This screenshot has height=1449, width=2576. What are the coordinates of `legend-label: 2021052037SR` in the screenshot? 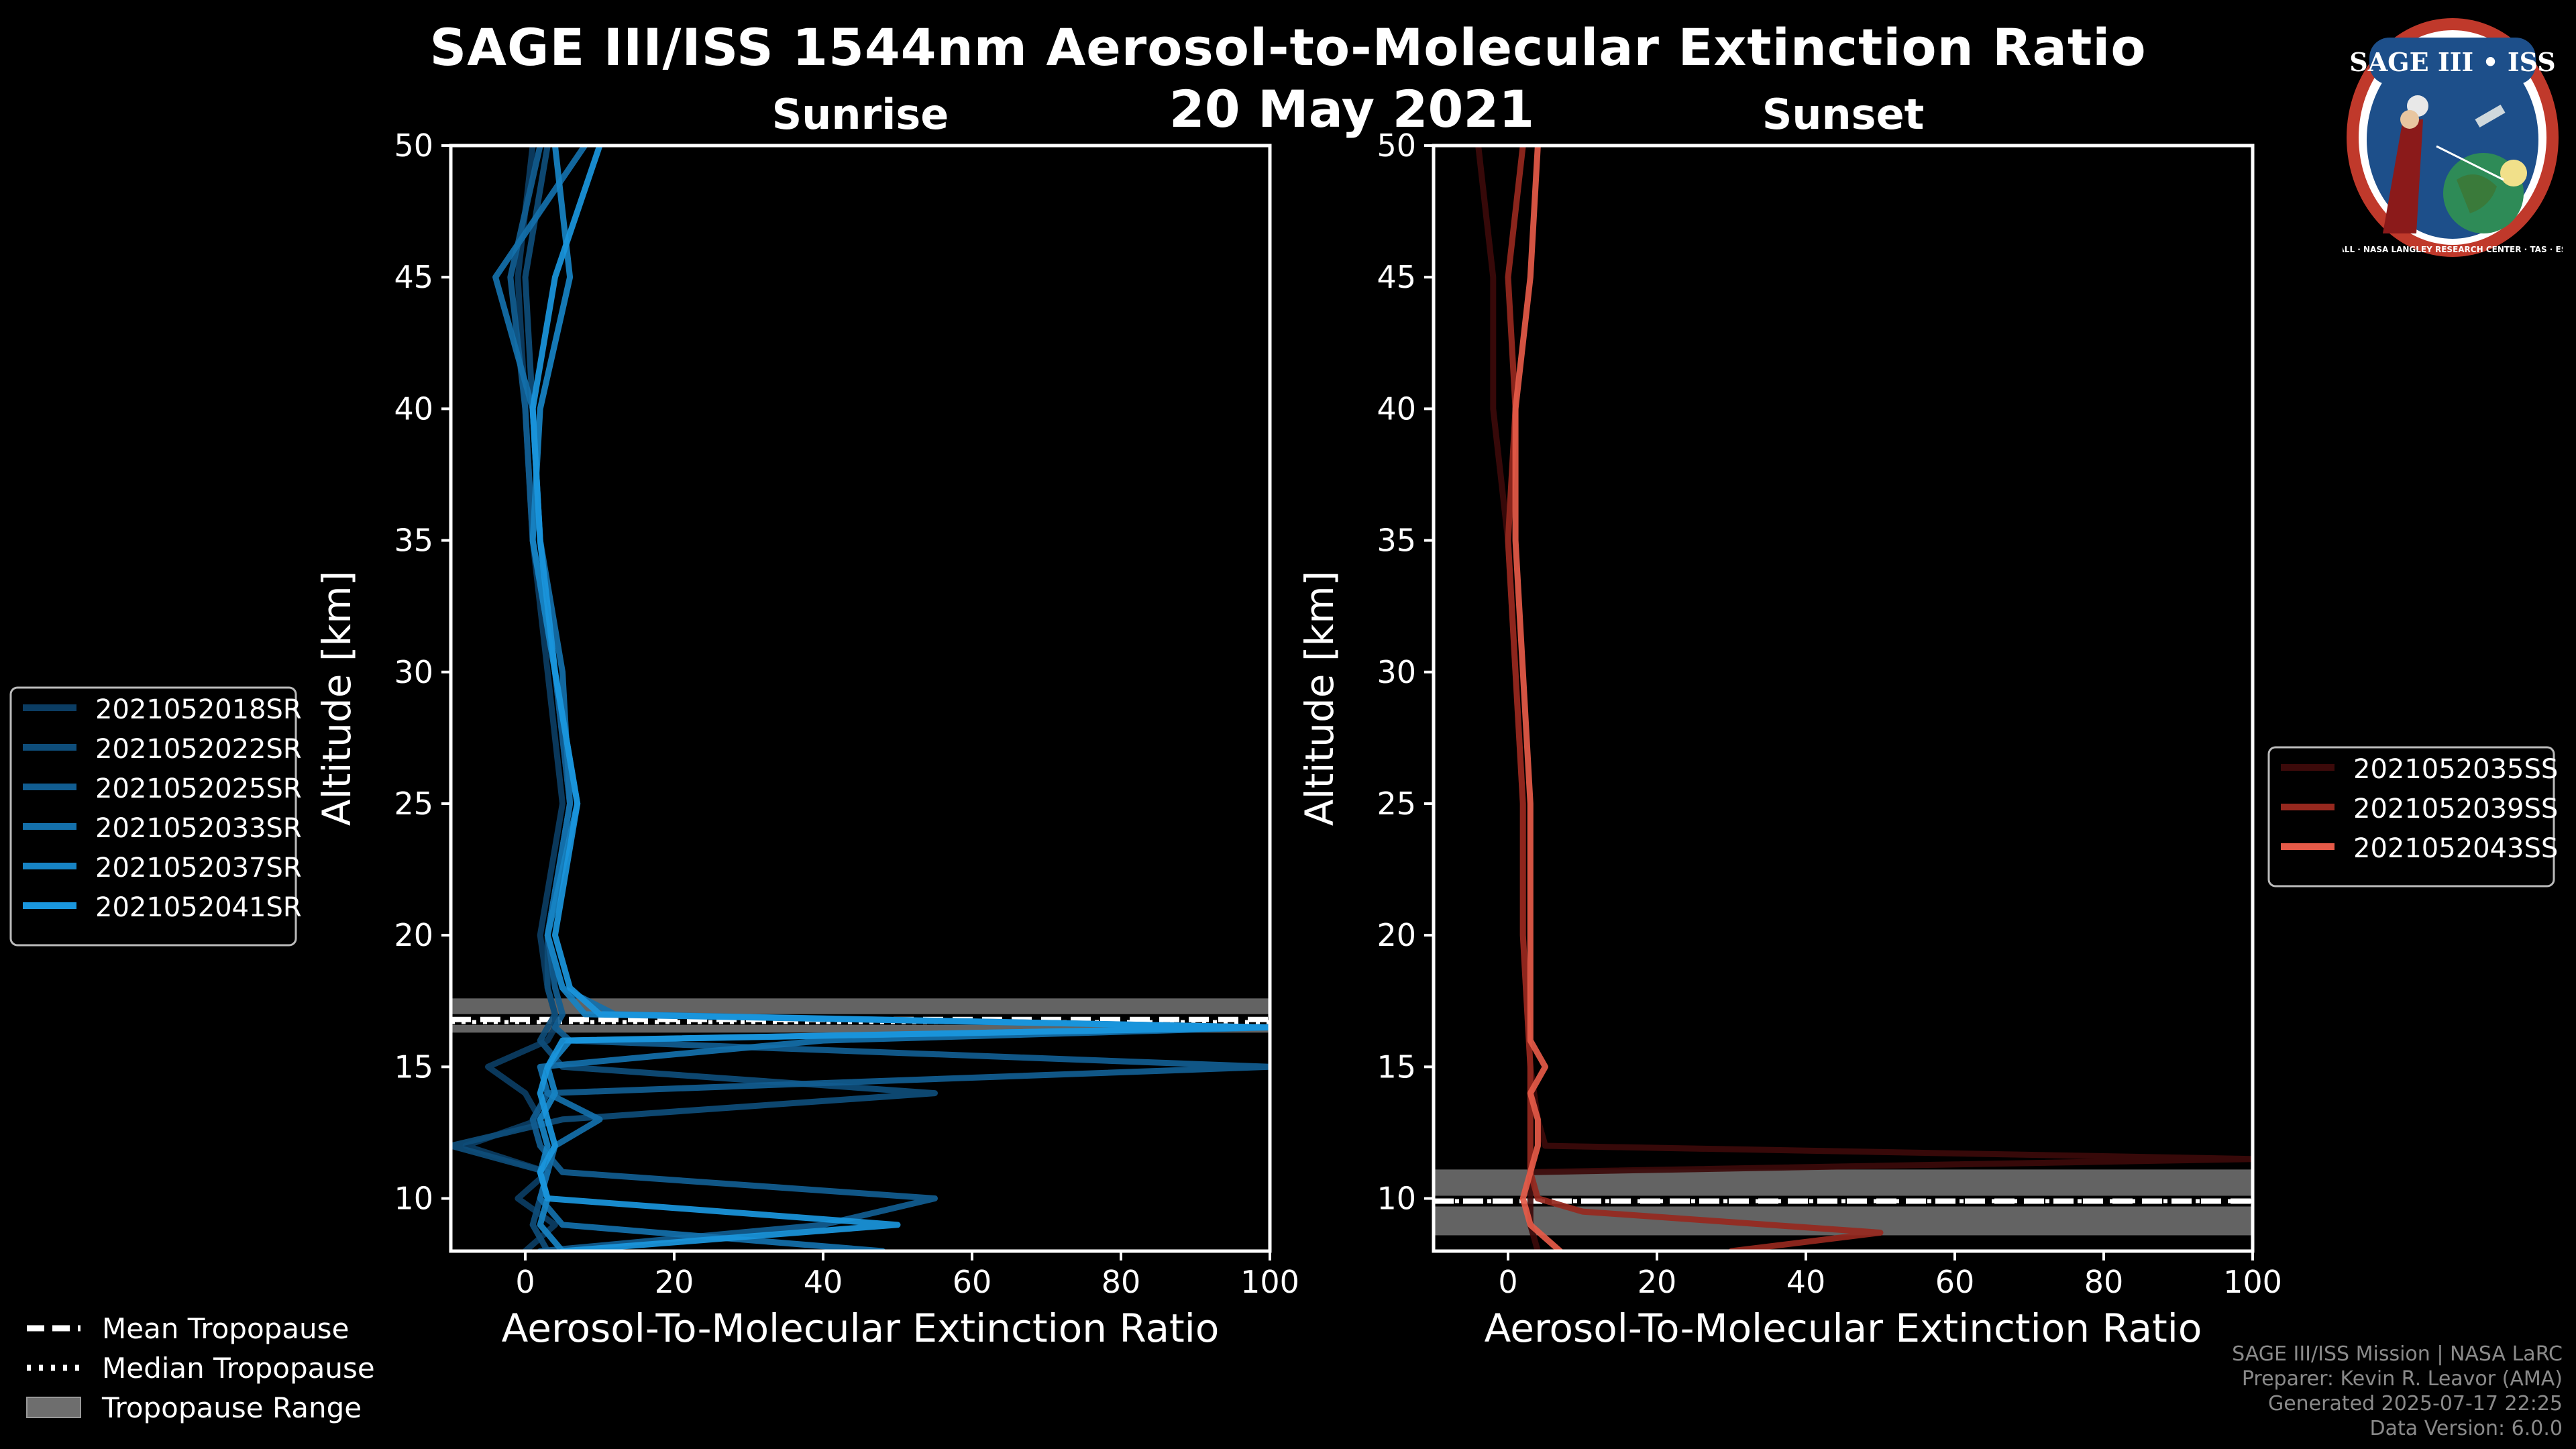 It's located at (198, 868).